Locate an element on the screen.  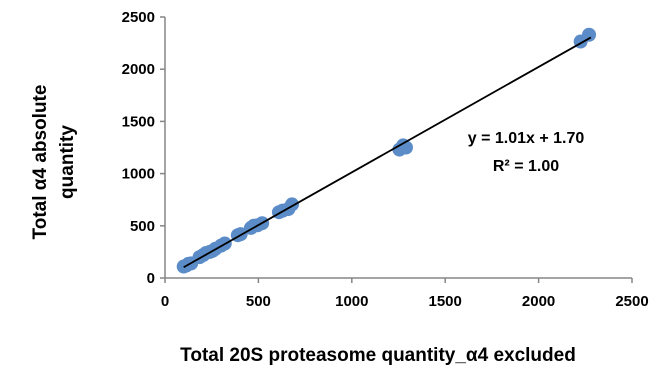
y-axis-title-line1: Total α4 absolute is located at coordinates (40, 162).